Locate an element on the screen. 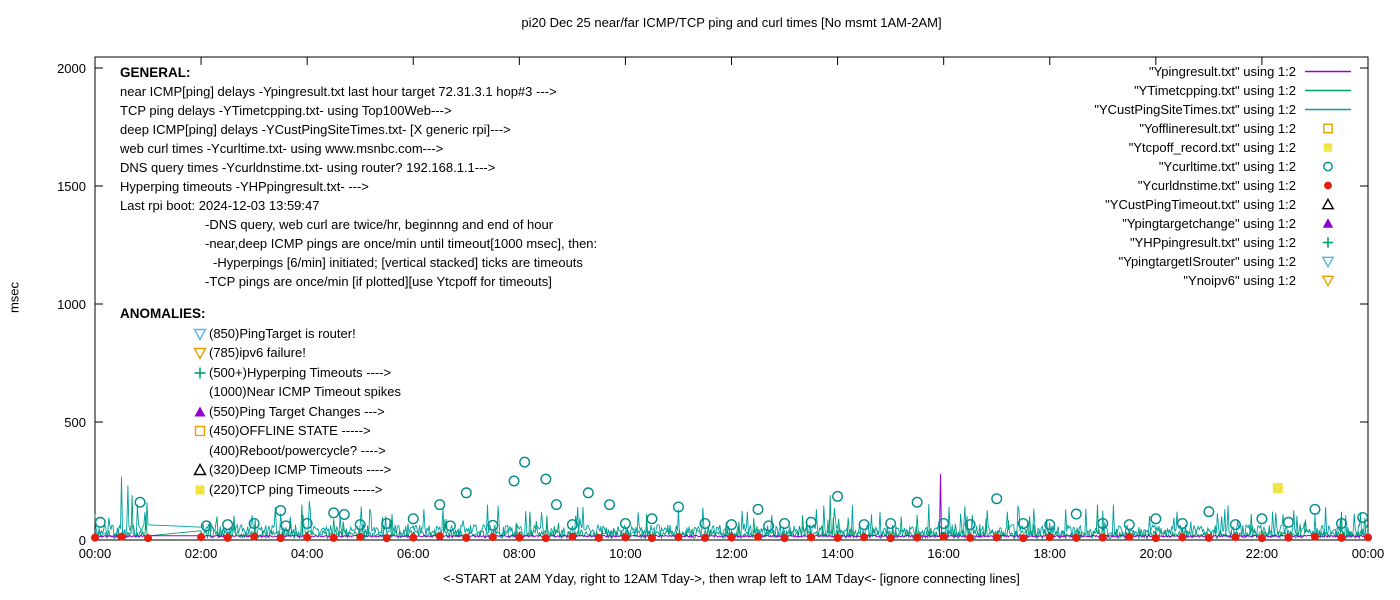 The width and height of the screenshot is (1400, 600). anomaly-text: (320)Deep ICMP Timeouts ----> is located at coordinates (300, 469).